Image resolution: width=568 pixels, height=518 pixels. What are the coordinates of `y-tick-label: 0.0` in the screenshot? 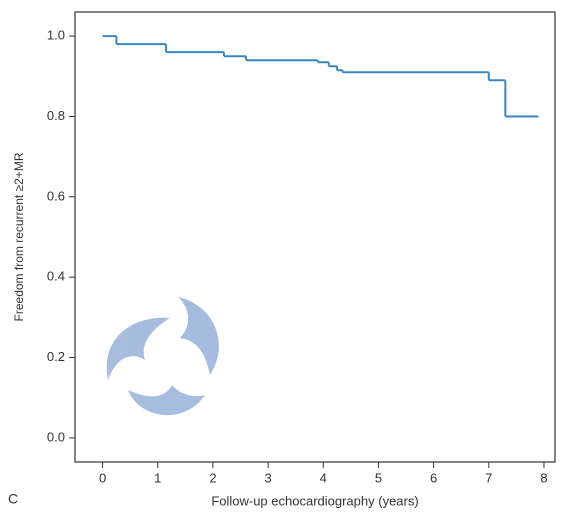 It's located at (56, 436).